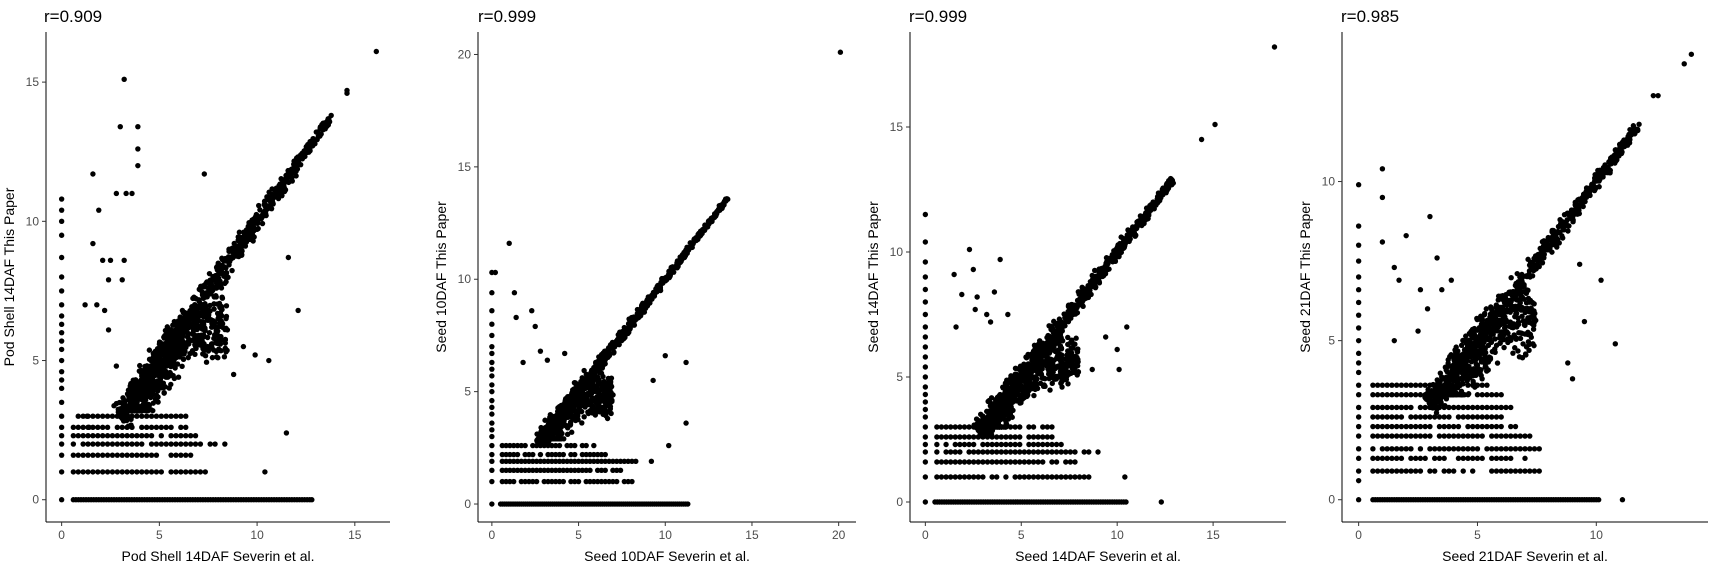  What do you see at coordinates (33, 221) in the screenshot?
I see `y-tick-label: 10` at bounding box center [33, 221].